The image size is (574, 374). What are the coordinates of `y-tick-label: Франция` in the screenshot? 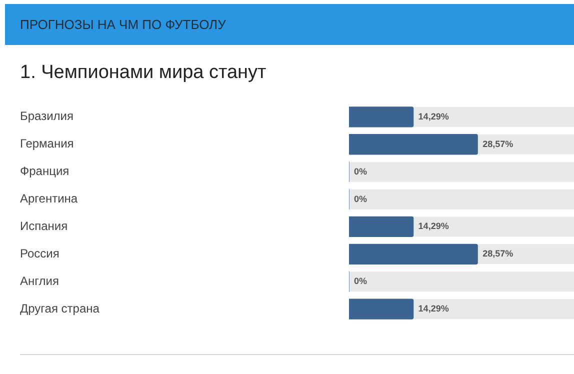 It's located at (45, 171).